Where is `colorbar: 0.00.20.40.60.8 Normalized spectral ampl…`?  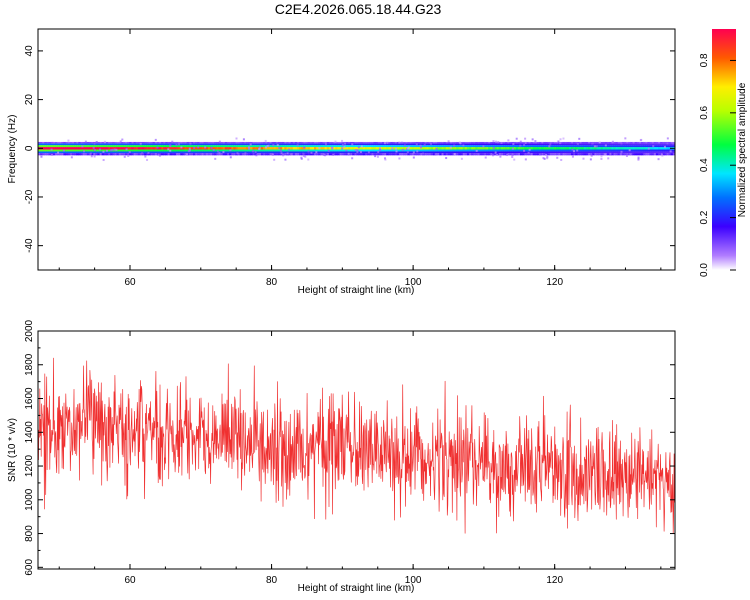 colorbar: 0.00.20.40.60.8 Normalized spectral ampl… is located at coordinates (723, 153).